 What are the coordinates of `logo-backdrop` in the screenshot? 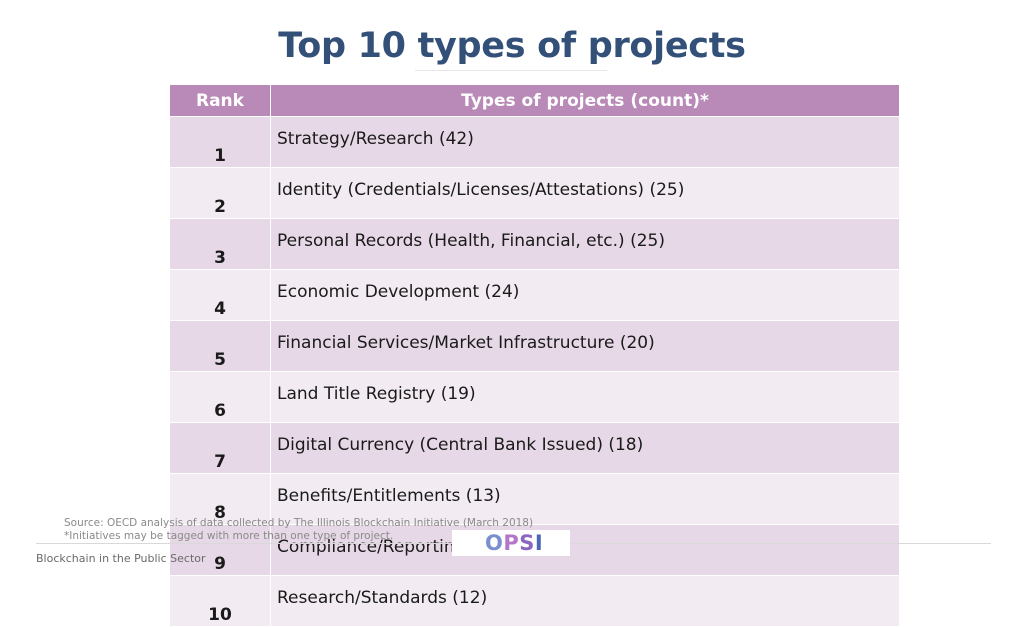 It's located at (511, 543).